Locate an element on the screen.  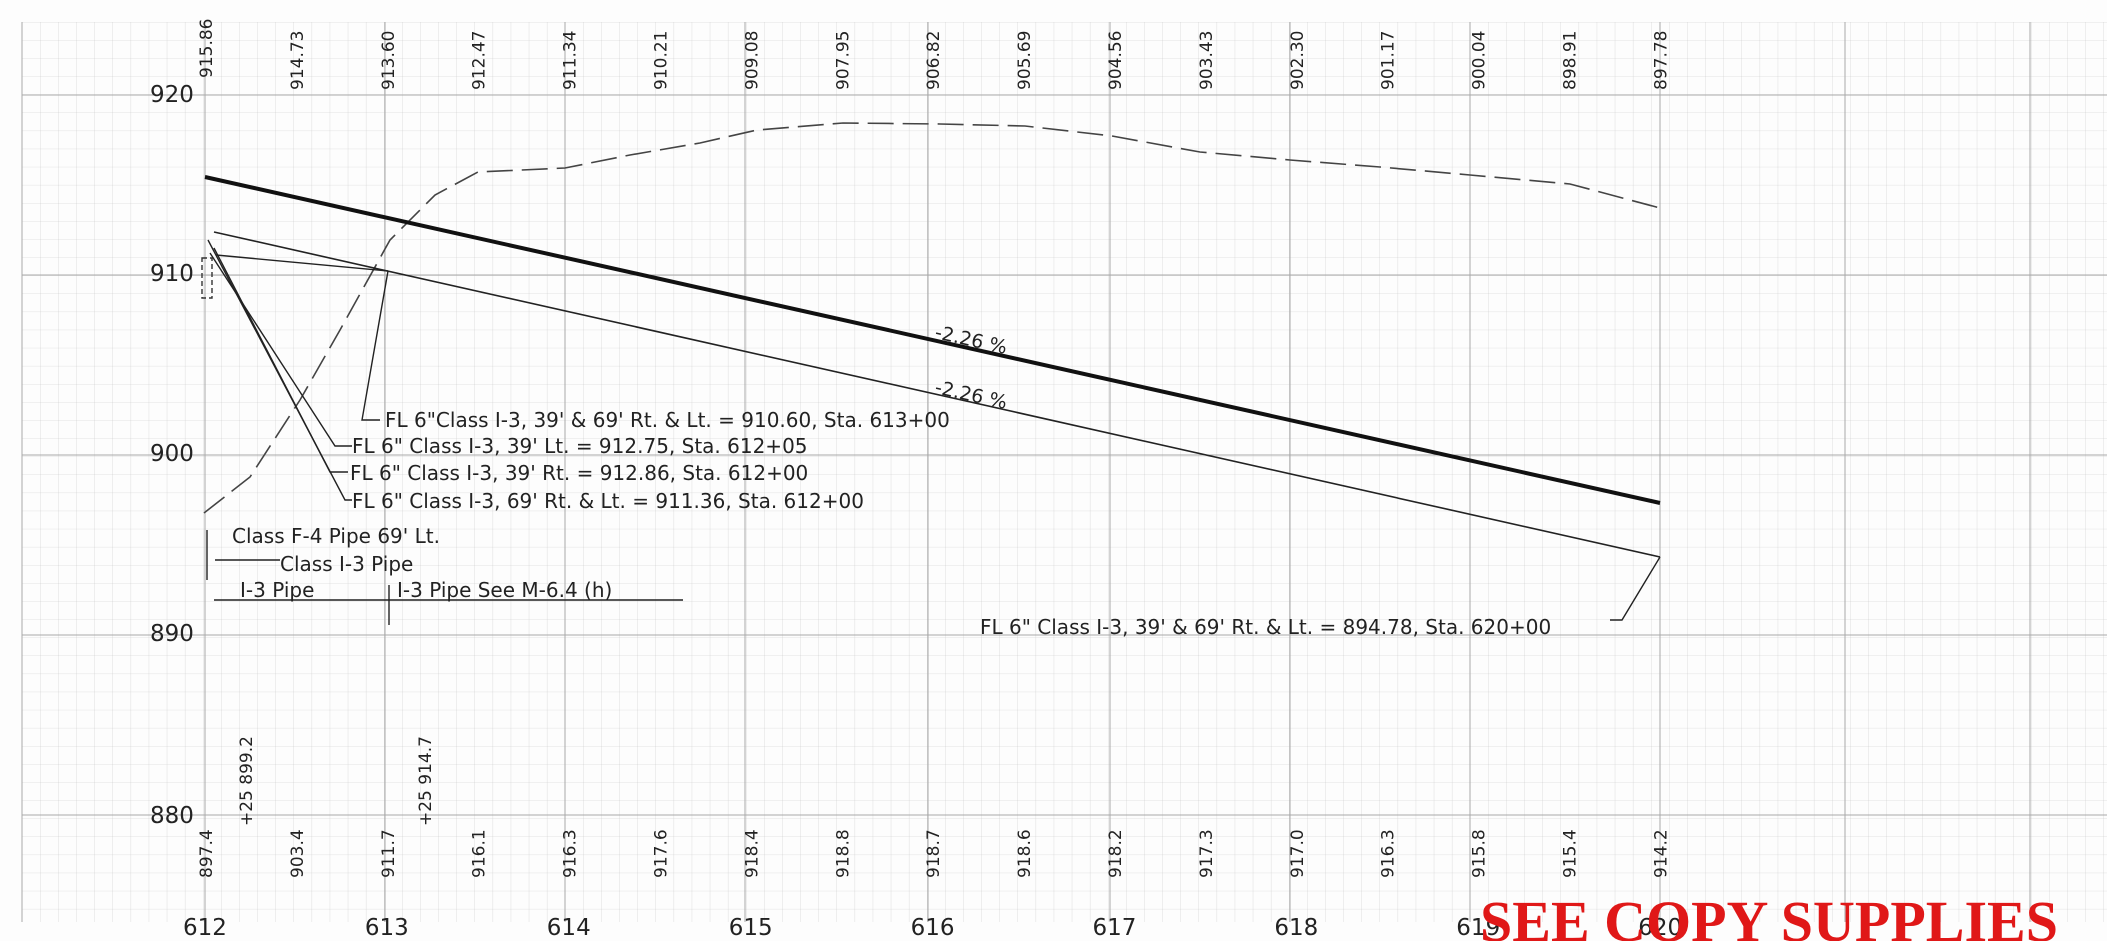
pipe-label-f4: Class F-4 Pipe 69' Lt. is located at coordinates (336, 536).